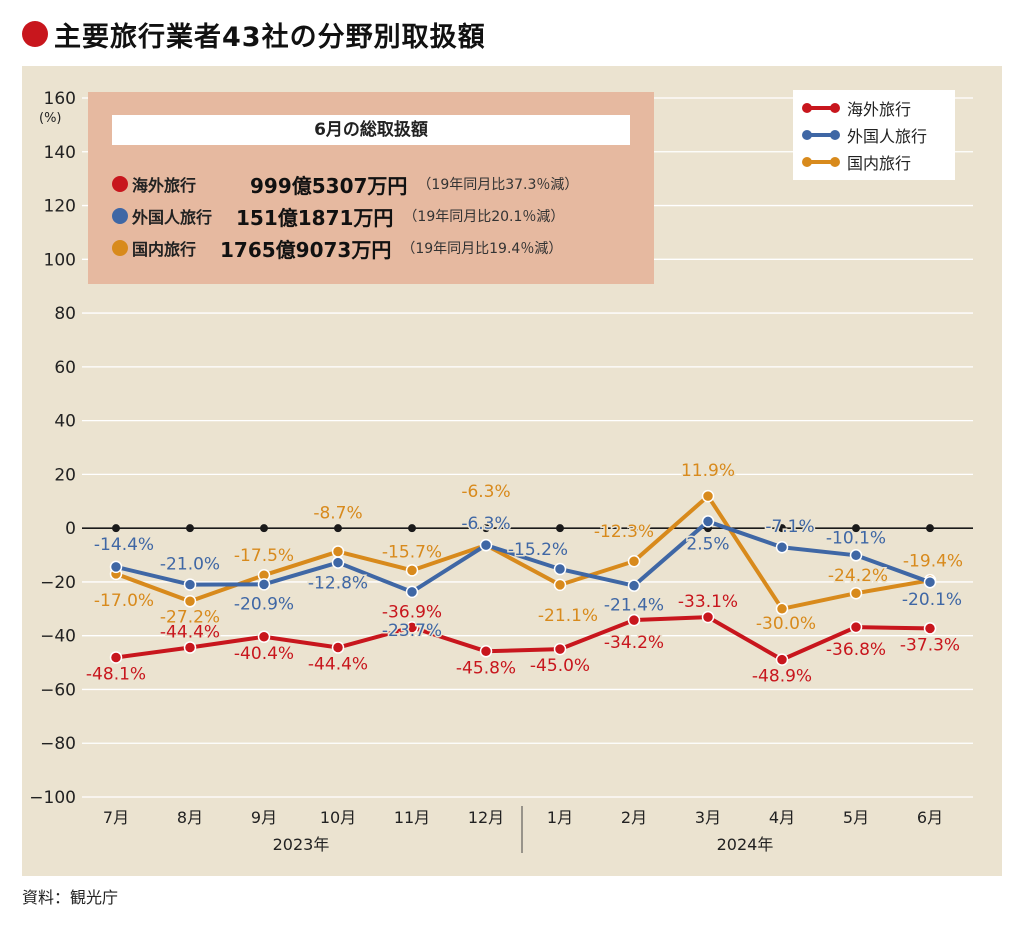  I want to click on summary-amount: 1765億9073万円, so click(306, 249).